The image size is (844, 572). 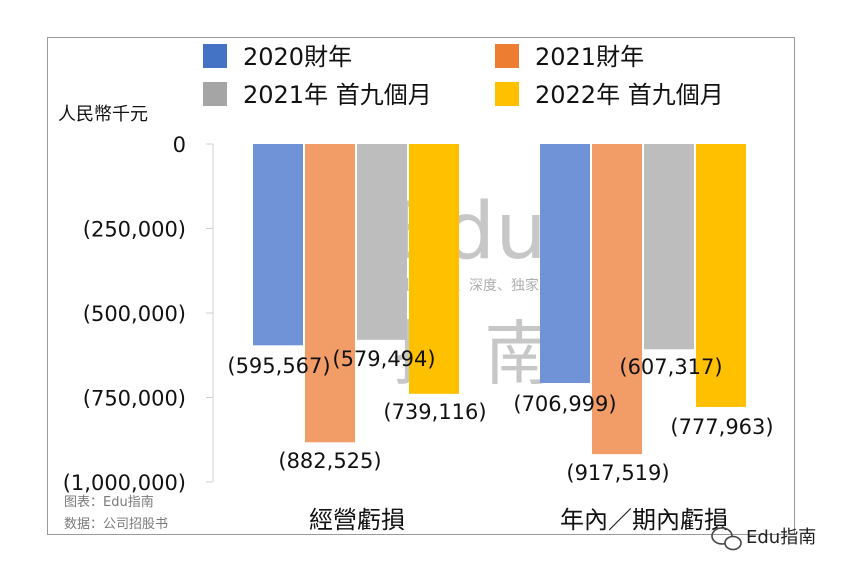 I want to click on category-label: 經營虧損, so click(x=357, y=520).